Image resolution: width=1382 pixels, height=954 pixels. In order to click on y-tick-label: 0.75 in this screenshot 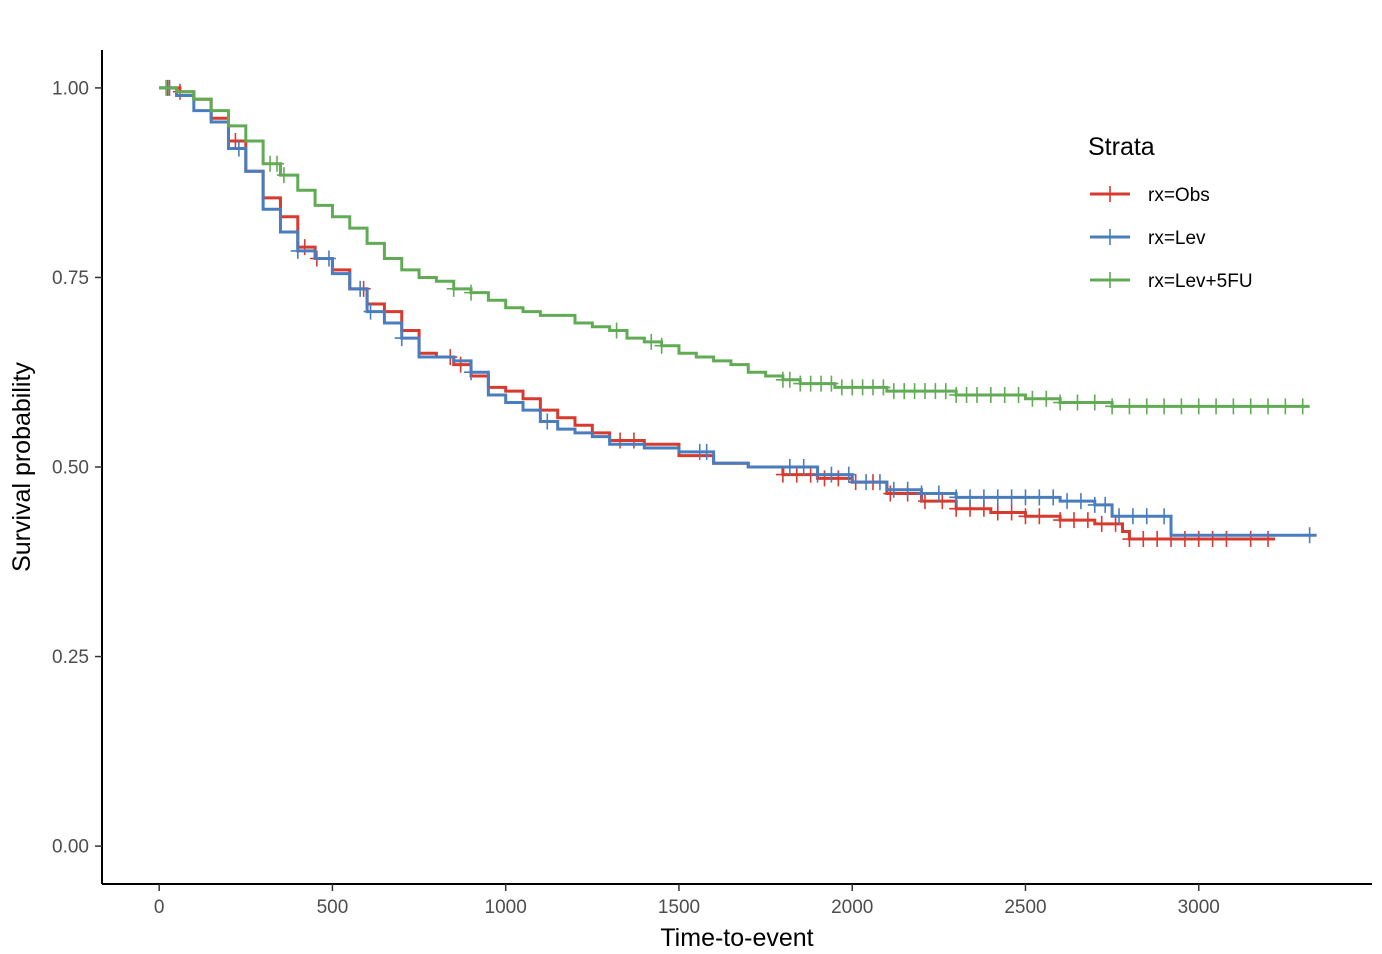, I will do `click(70, 278)`.